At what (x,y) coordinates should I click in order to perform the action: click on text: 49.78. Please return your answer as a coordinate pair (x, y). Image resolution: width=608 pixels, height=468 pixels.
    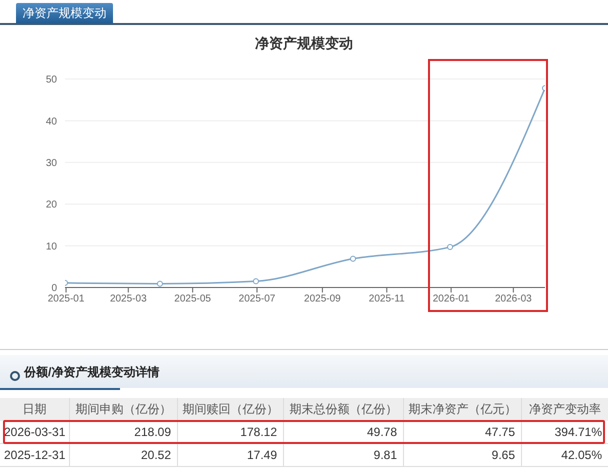
    Looking at the image, I should click on (381, 432).